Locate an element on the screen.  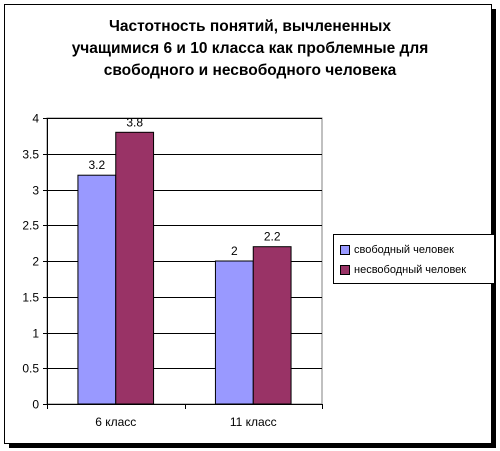
y-tick-label: 3.5 is located at coordinates (30, 155).